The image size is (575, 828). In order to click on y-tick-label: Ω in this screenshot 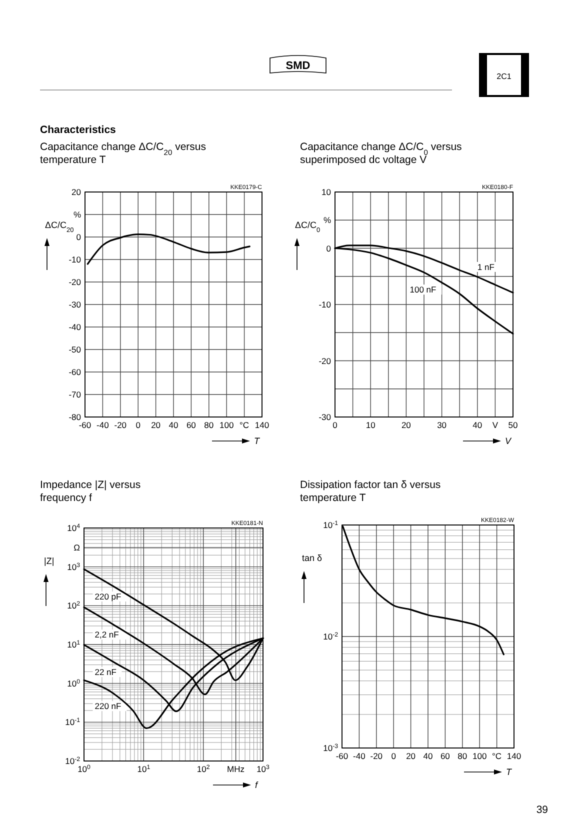, I will do `click(77, 547)`.